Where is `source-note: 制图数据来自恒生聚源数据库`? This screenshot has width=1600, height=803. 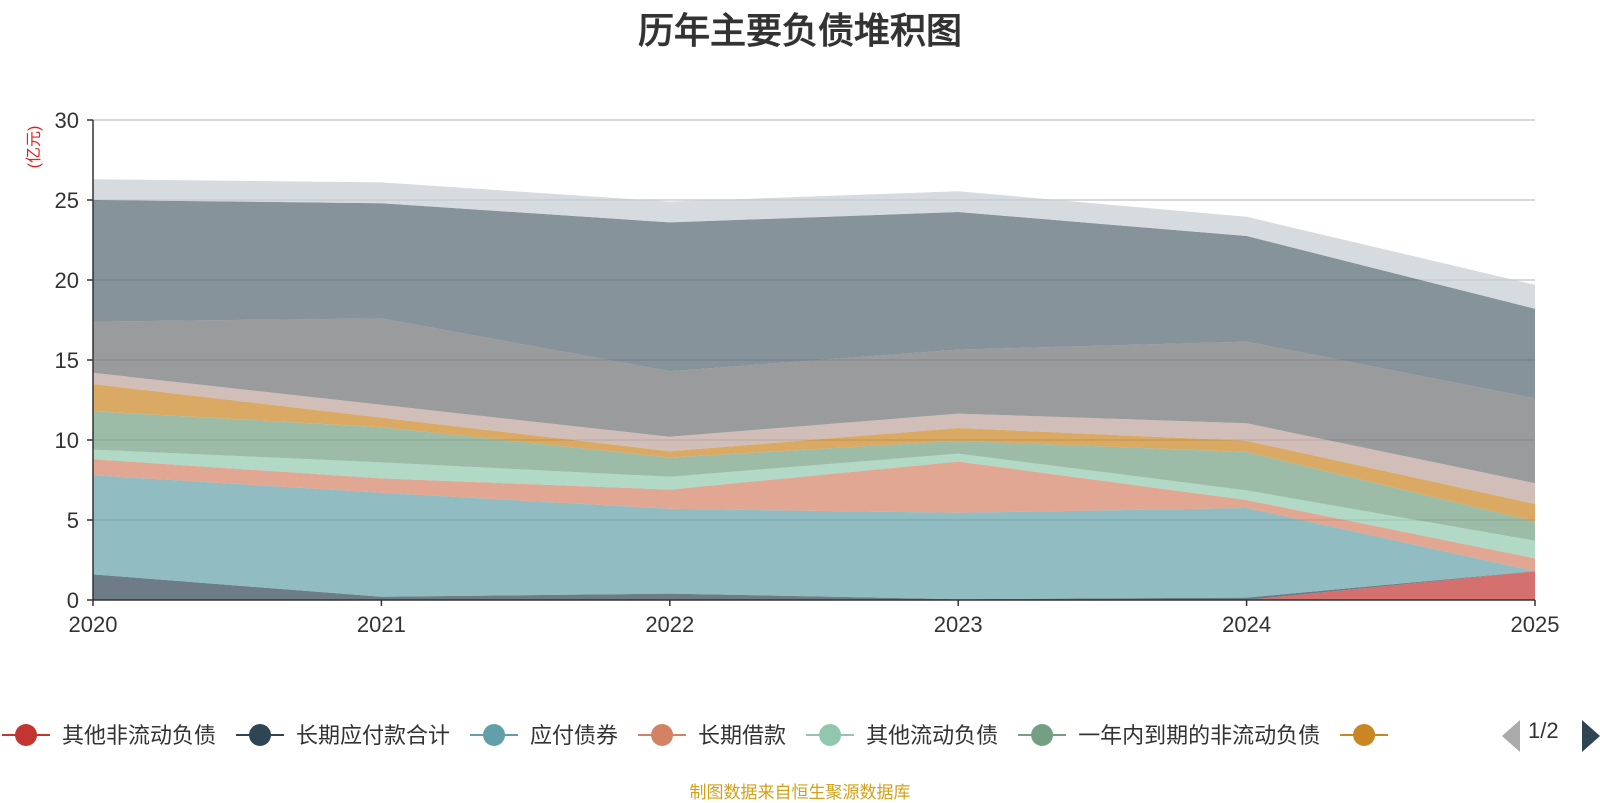
source-note: 制图数据来自恒生聚源数据库 is located at coordinates (800, 792).